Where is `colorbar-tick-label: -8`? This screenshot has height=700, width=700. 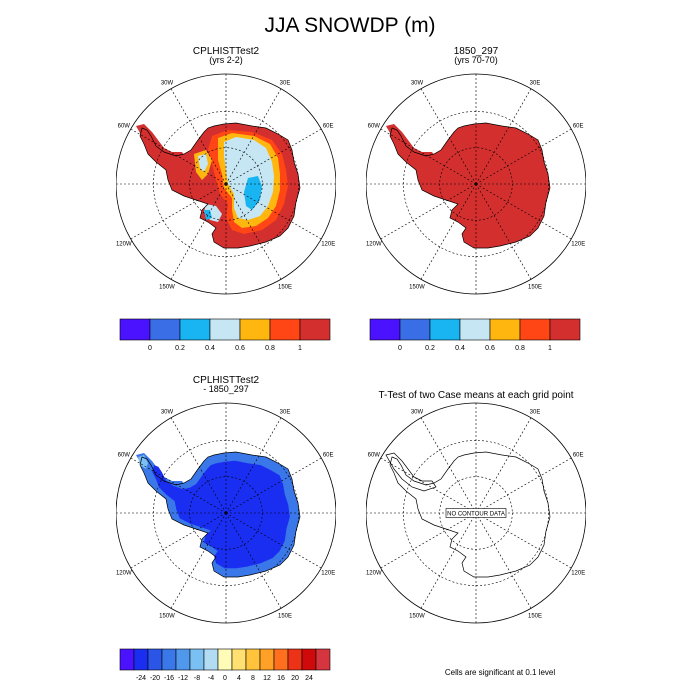
colorbar-tick-label: -8 is located at coordinates (197, 678).